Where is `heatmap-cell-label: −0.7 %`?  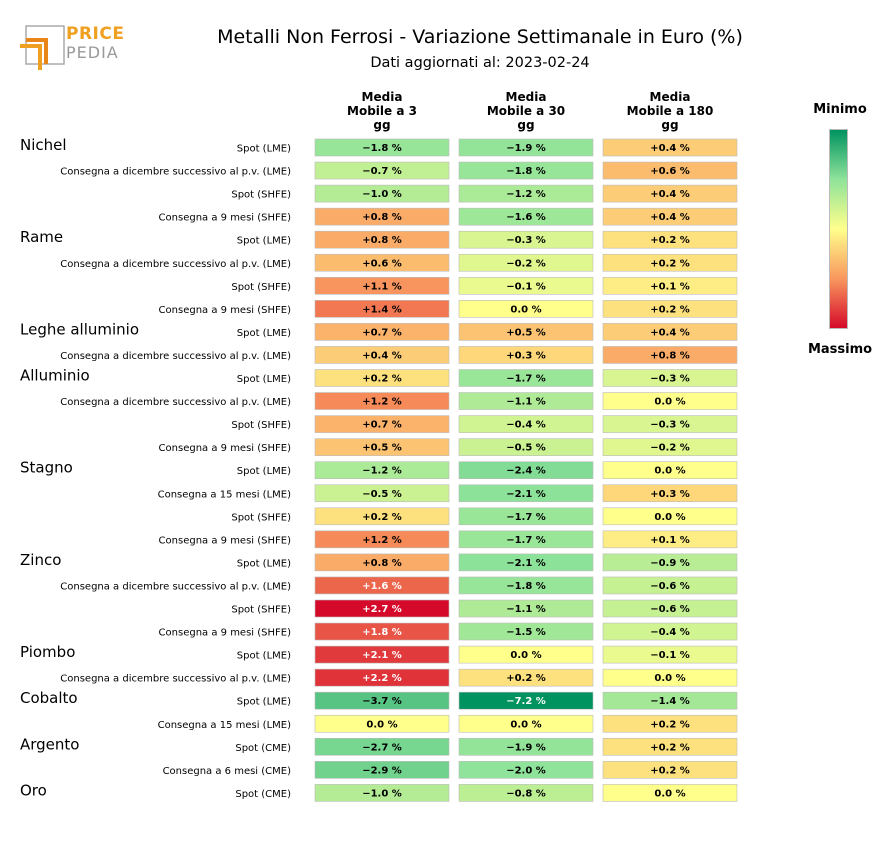 heatmap-cell-label: −0.7 % is located at coordinates (382, 171).